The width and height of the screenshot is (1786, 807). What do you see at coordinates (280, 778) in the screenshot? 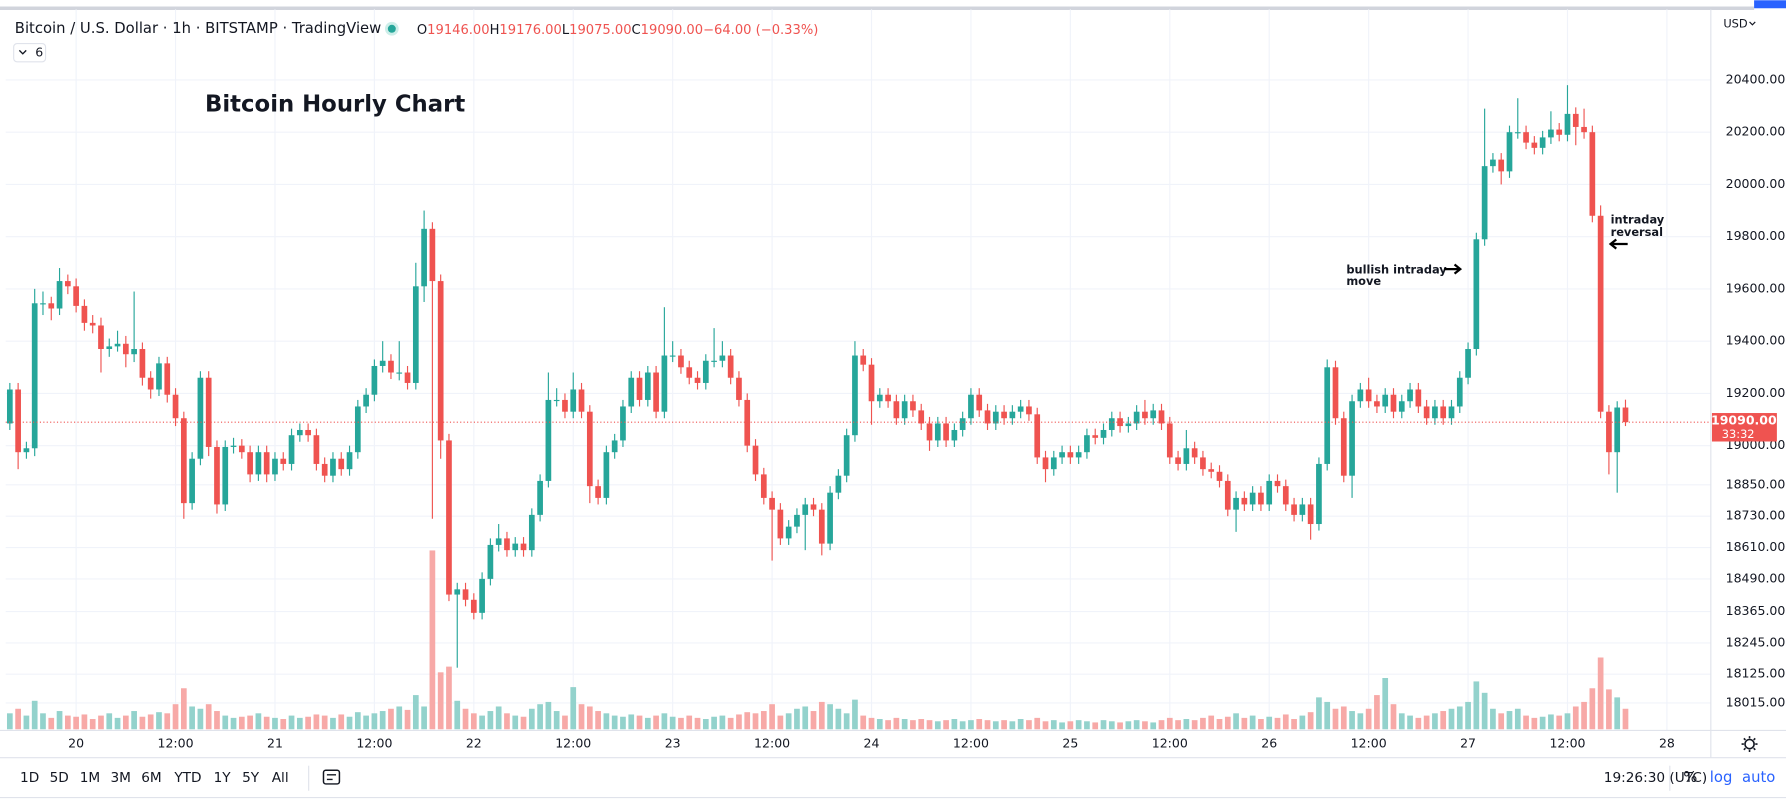
I see `range-button: All` at bounding box center [280, 778].